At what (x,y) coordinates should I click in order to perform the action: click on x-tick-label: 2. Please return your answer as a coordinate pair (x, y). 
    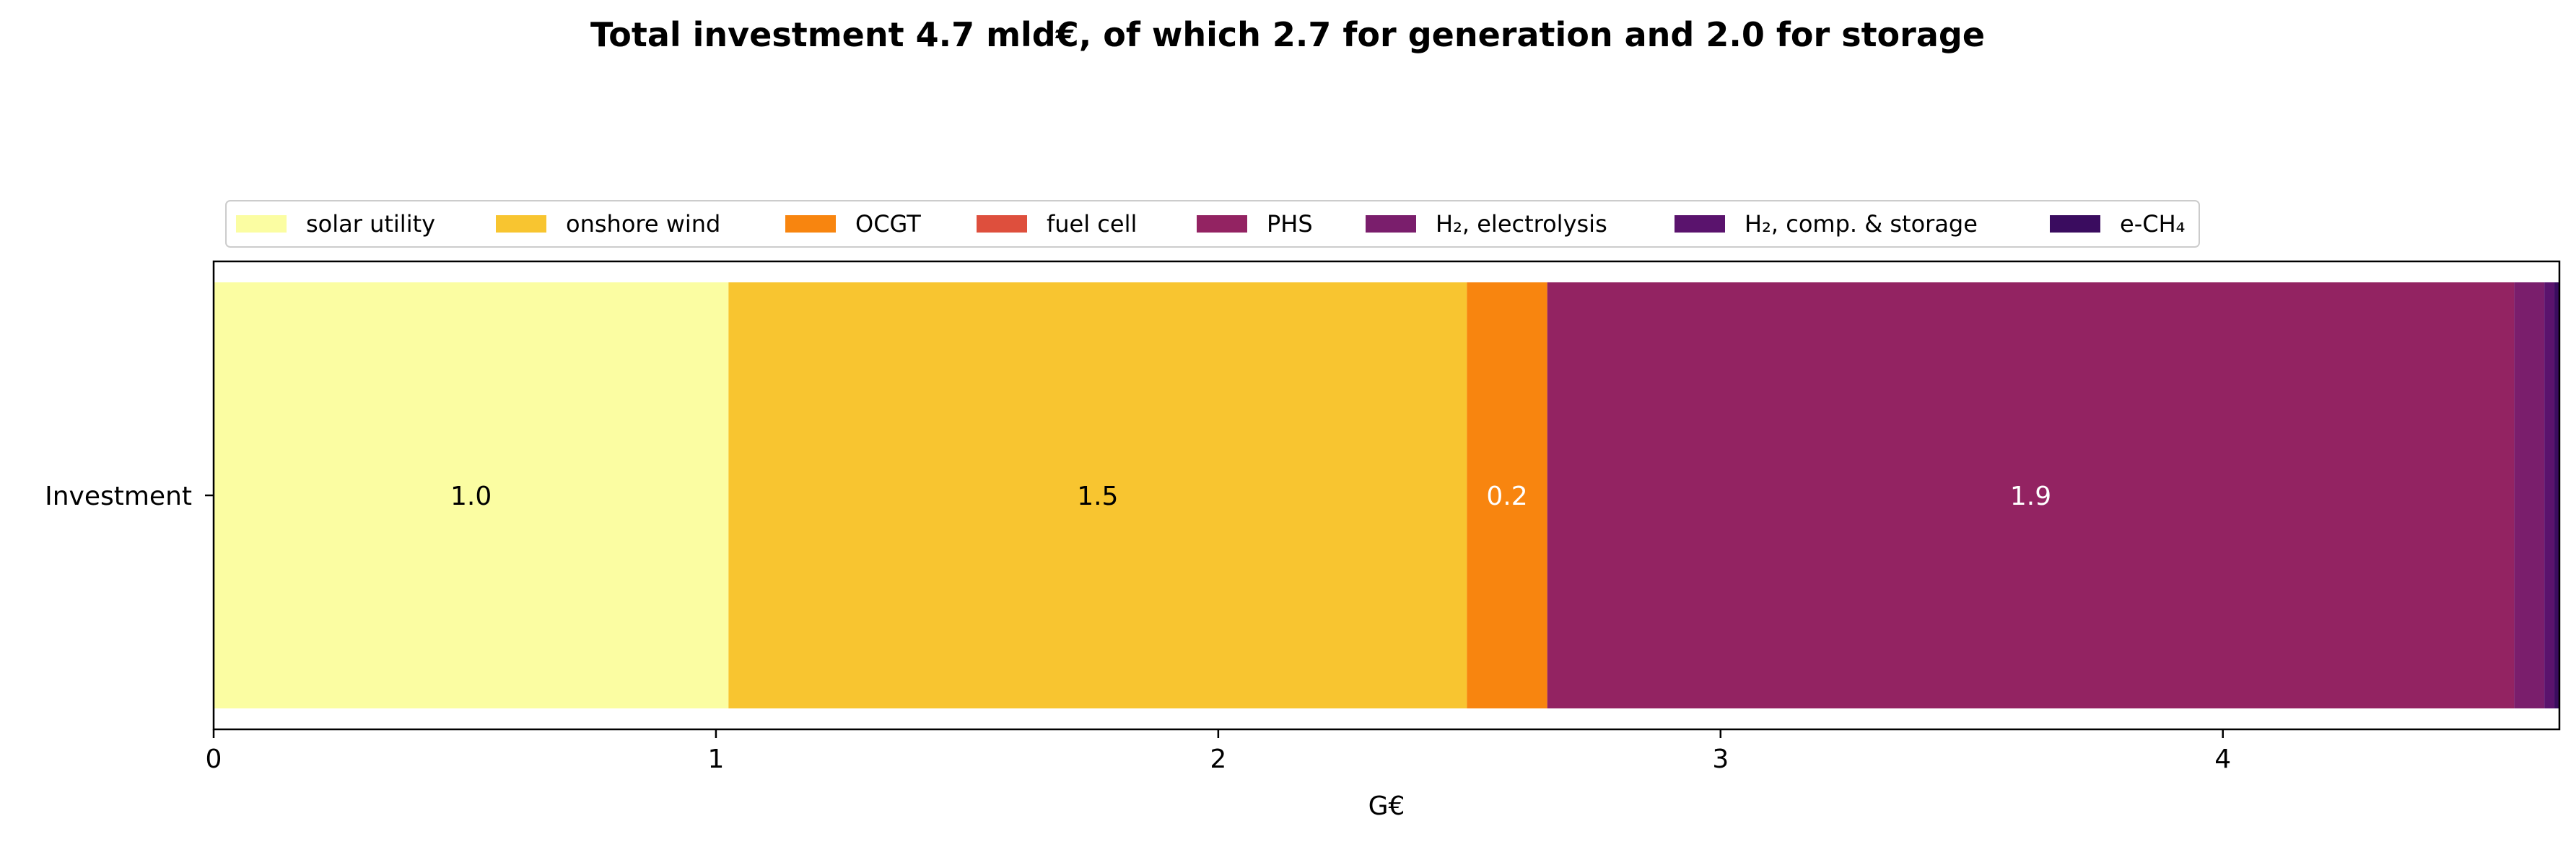
    Looking at the image, I should click on (1218, 759).